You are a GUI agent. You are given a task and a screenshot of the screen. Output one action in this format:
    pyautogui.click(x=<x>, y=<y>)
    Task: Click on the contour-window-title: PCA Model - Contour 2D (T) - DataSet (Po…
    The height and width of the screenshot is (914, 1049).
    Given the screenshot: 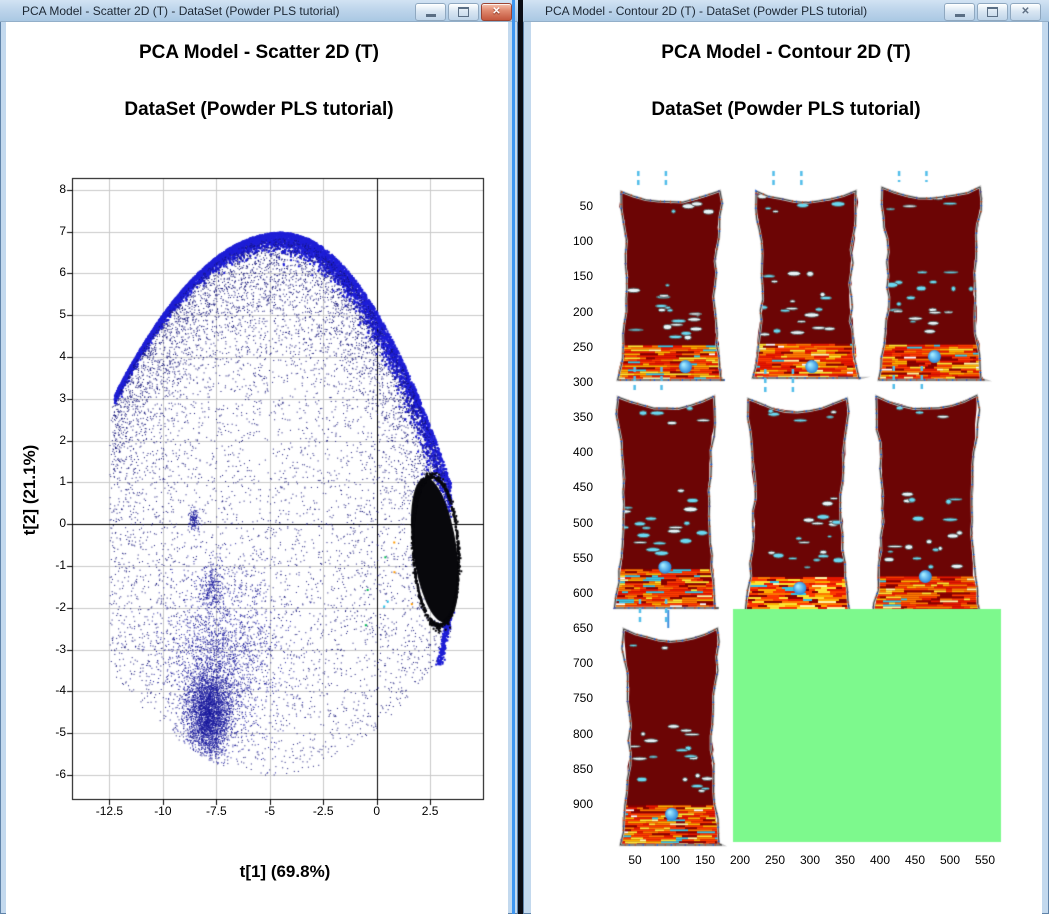 What is the action you would take?
    pyautogui.click(x=706, y=10)
    